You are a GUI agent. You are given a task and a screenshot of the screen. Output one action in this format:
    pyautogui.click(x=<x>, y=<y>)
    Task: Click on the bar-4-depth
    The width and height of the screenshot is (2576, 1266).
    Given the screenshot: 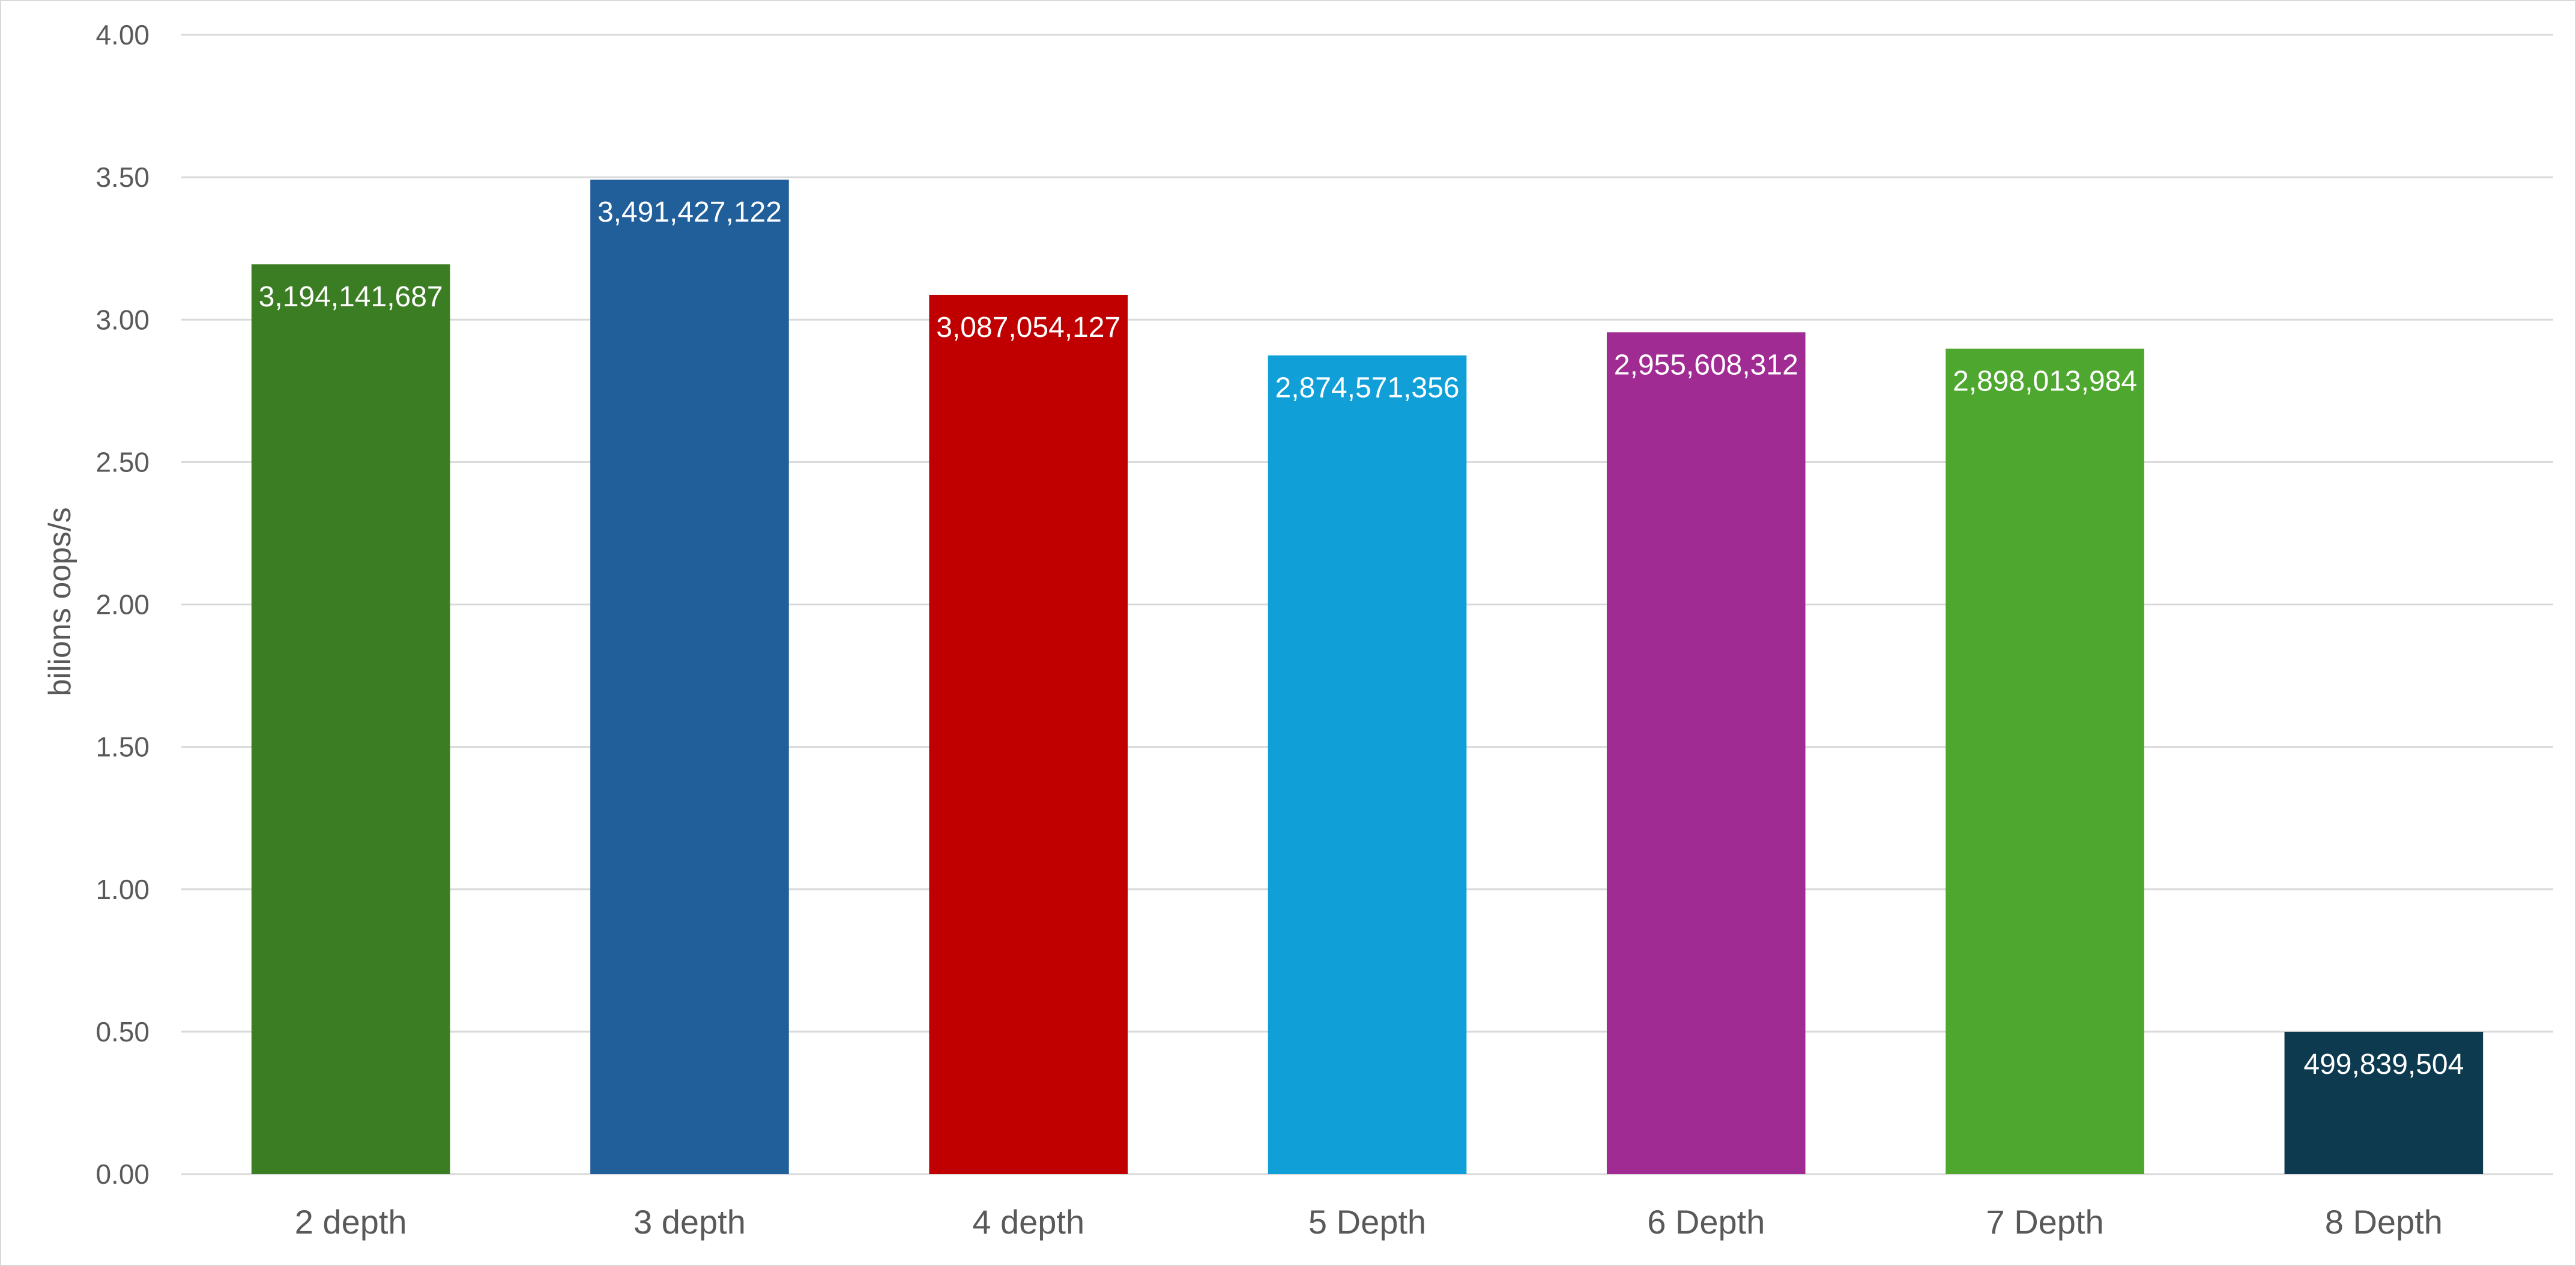 What is the action you would take?
    pyautogui.click(x=1028, y=734)
    